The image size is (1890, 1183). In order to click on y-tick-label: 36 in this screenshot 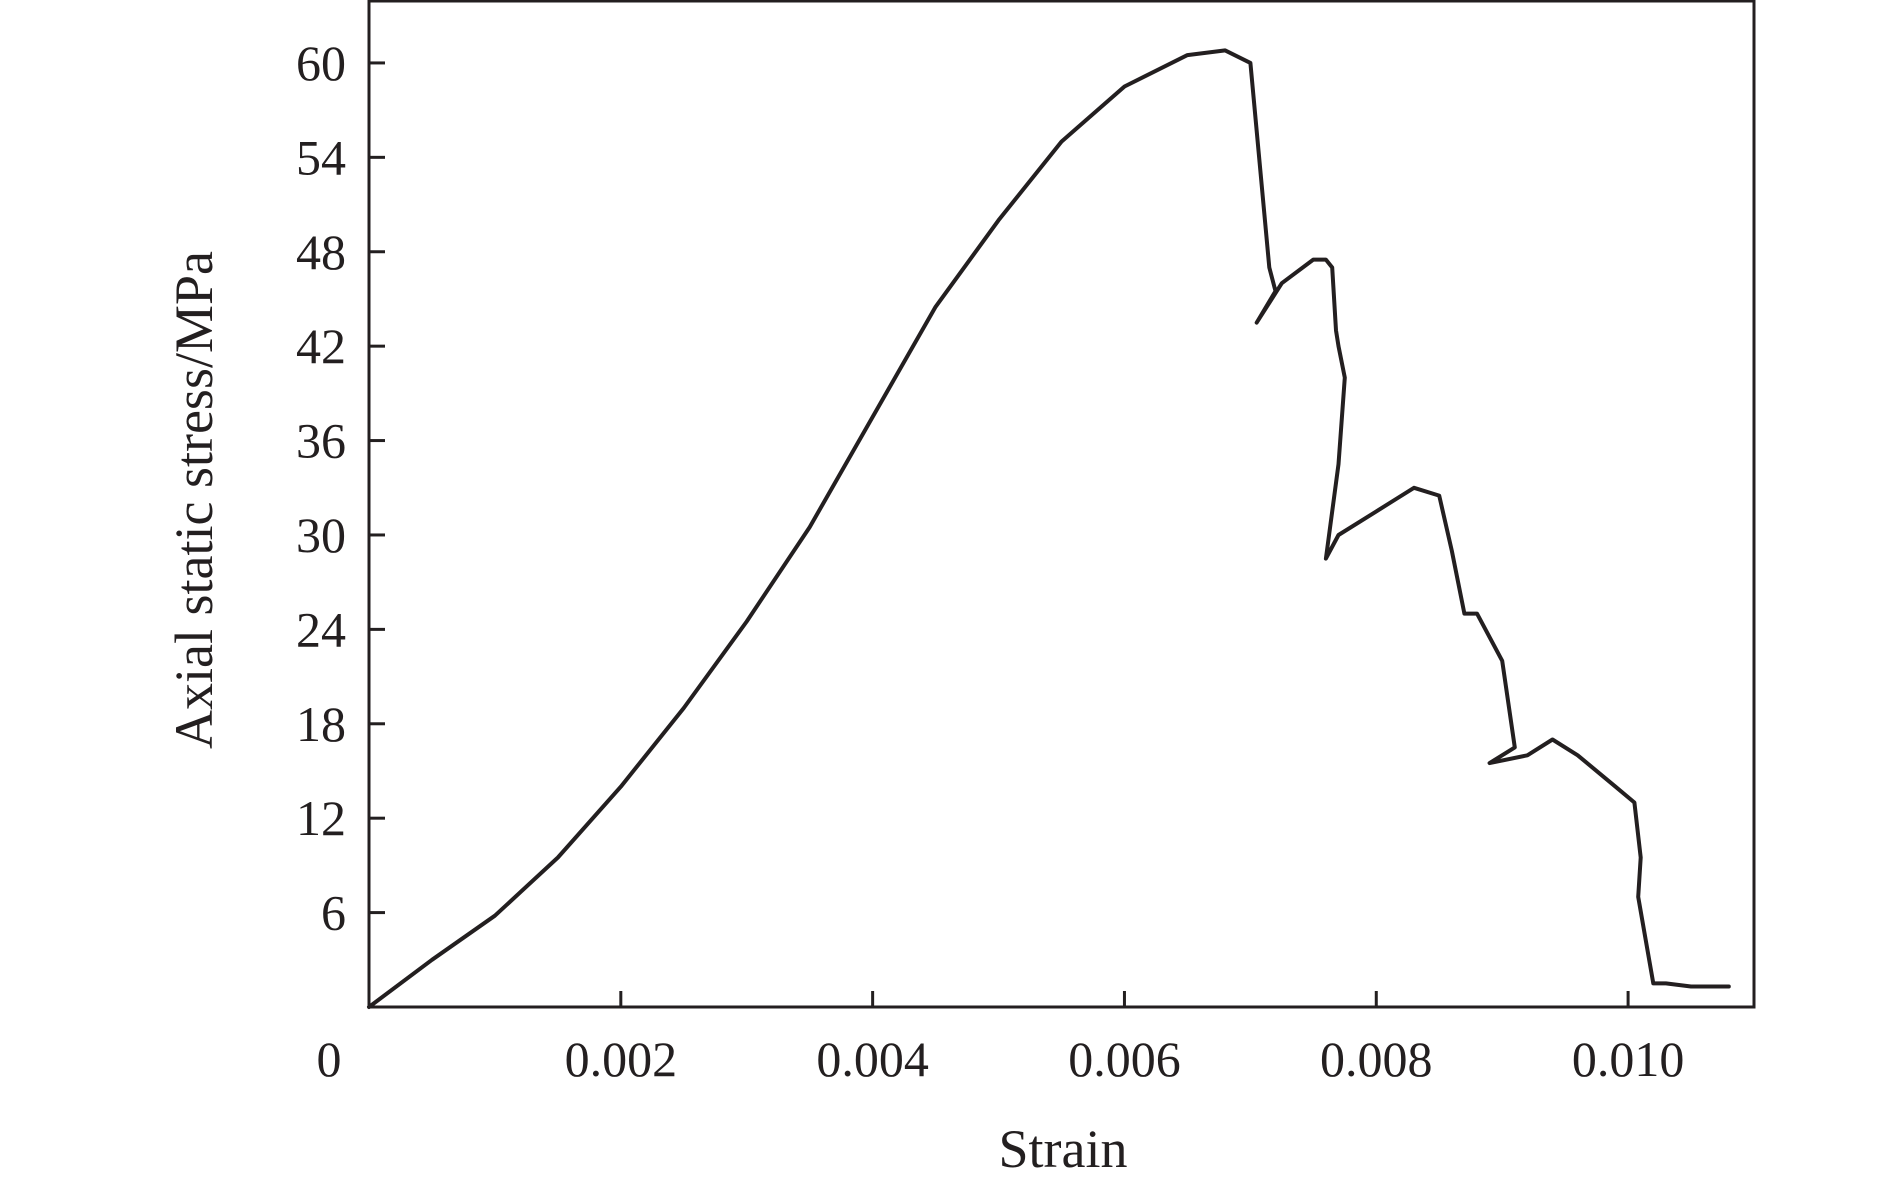, I will do `click(321, 441)`.